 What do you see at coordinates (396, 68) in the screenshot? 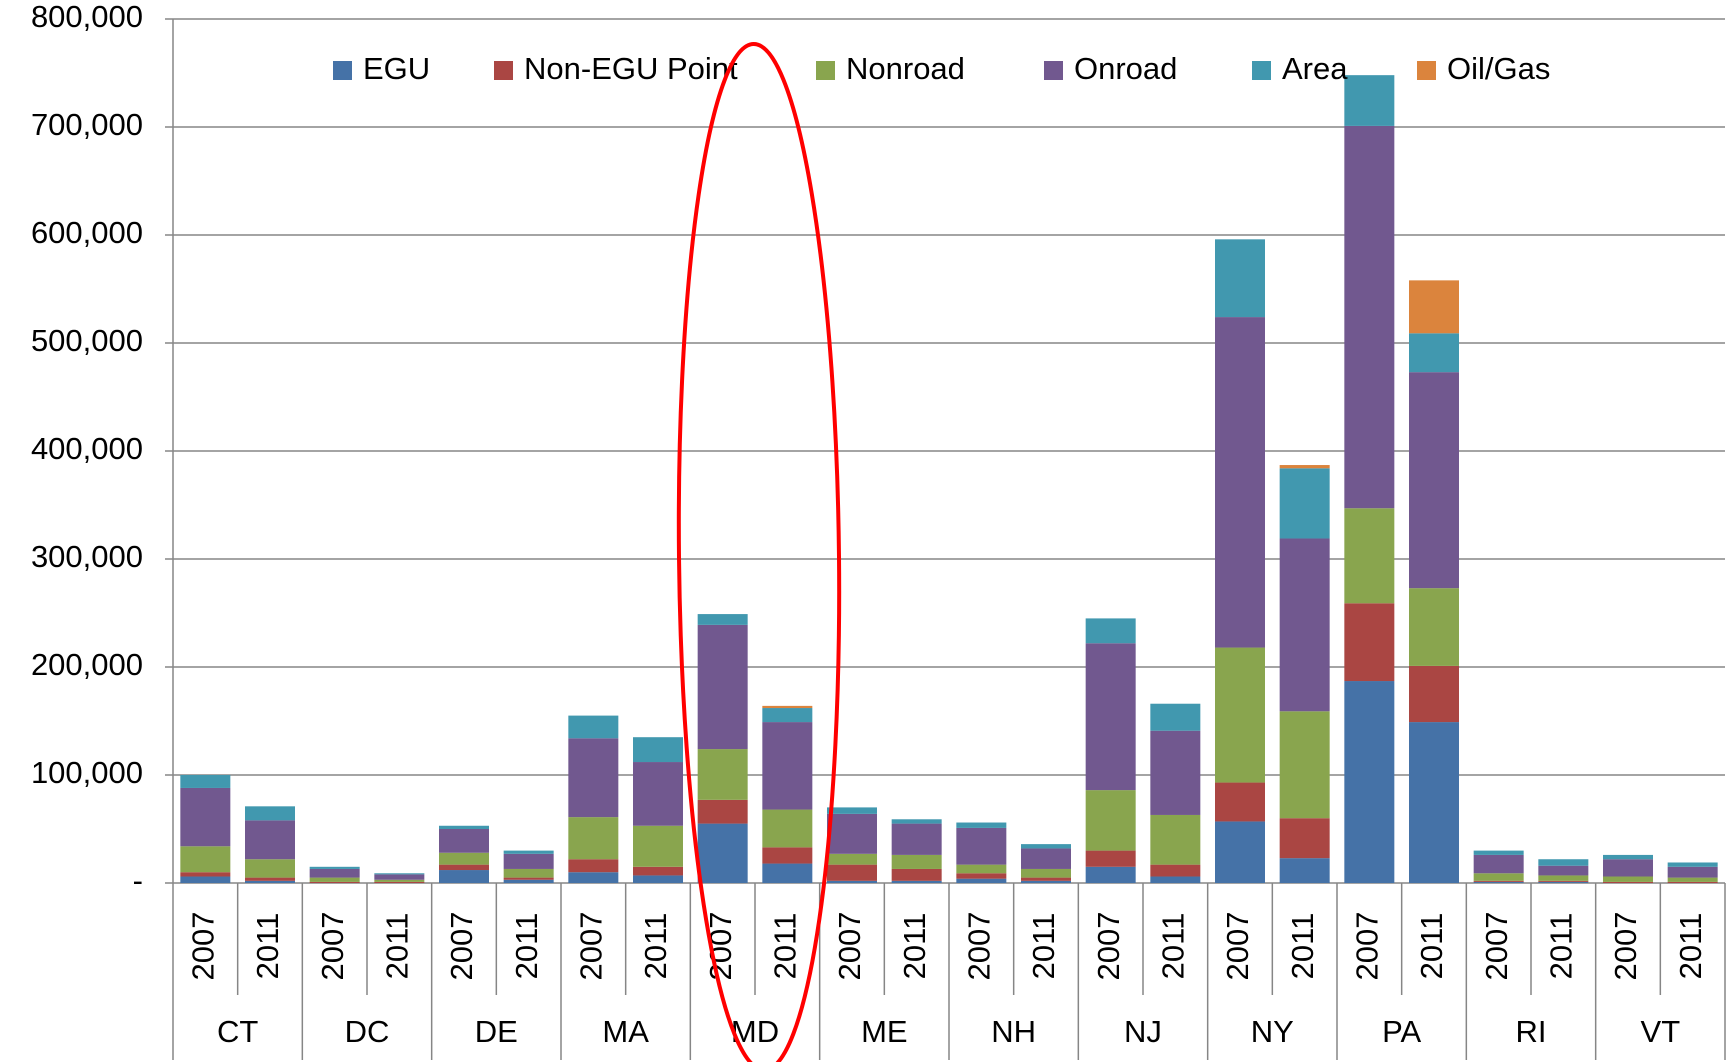
I see `legend-label: EGU` at bounding box center [396, 68].